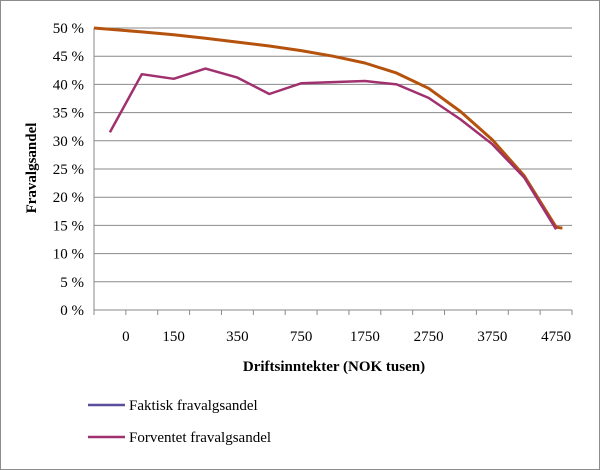 The width and height of the screenshot is (600, 470). I want to click on x-tick-label: 350, so click(237, 337).